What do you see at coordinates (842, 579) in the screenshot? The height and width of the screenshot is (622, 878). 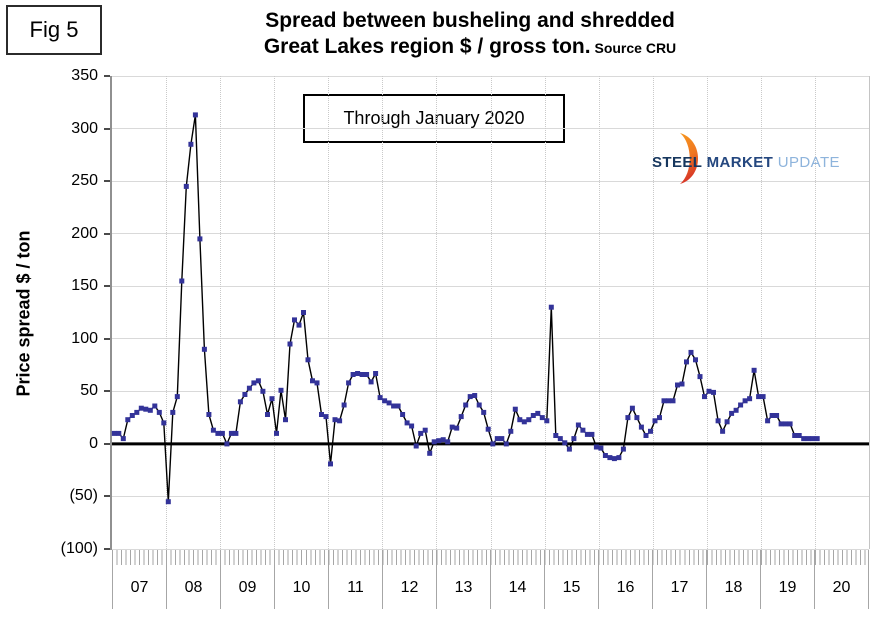 I see `x-axis-year-label: 20` at bounding box center [842, 579].